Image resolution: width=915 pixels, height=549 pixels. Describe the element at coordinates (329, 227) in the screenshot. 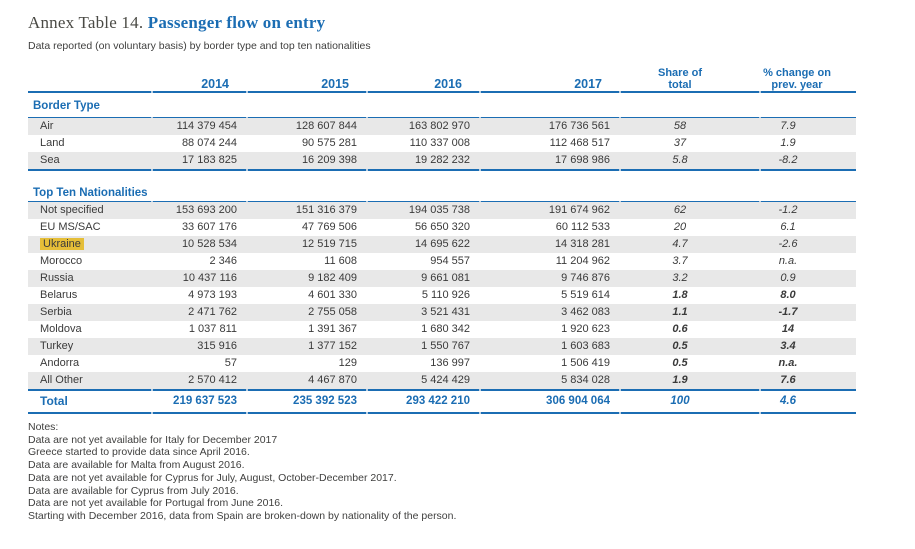

I see `value-cell-2015: 47 769 506` at that location.